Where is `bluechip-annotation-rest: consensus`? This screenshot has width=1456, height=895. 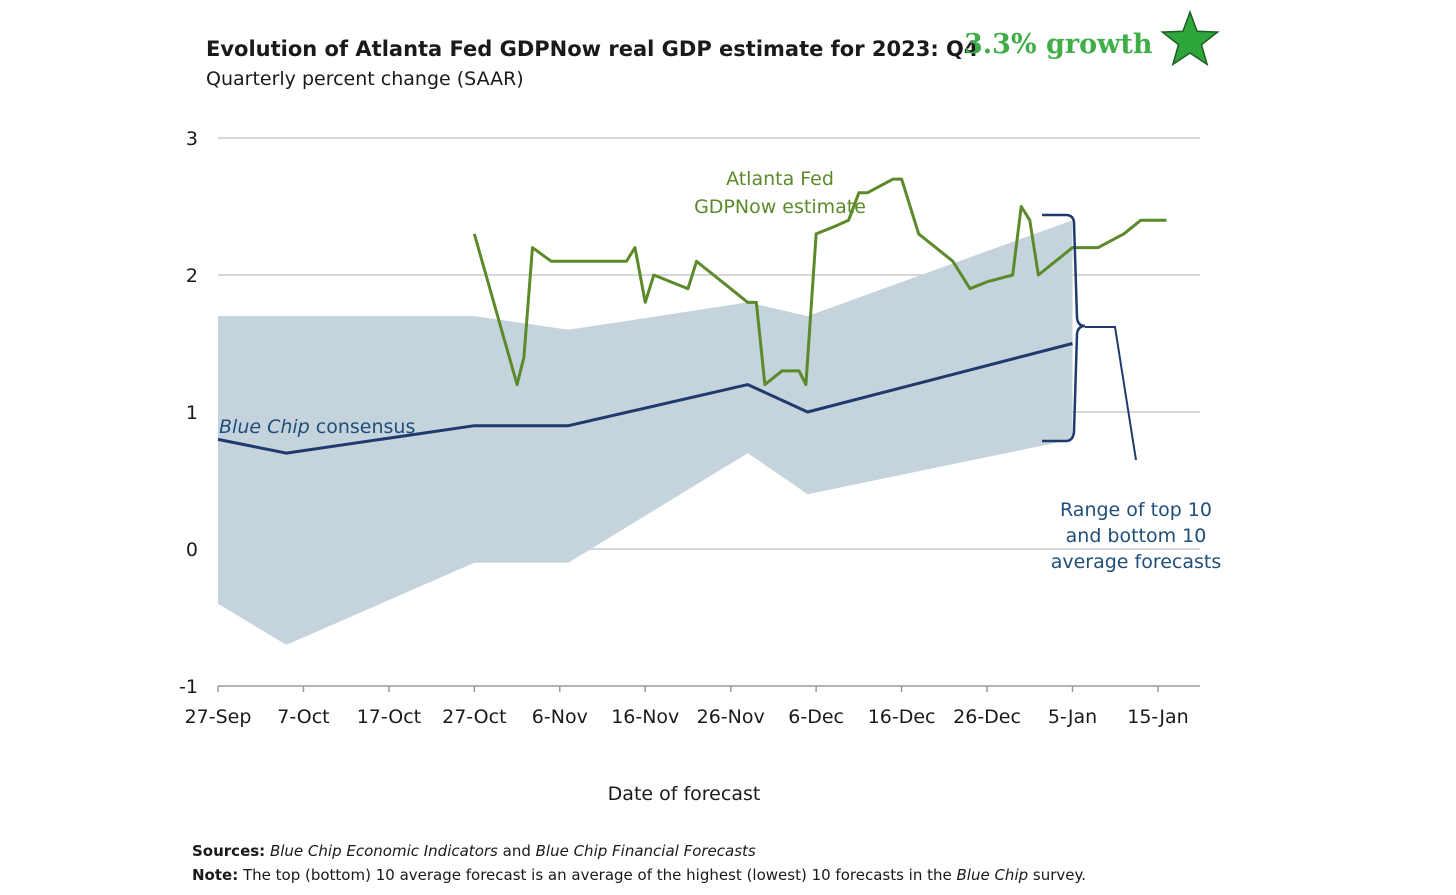 bluechip-annotation-rest: consensus is located at coordinates (363, 427).